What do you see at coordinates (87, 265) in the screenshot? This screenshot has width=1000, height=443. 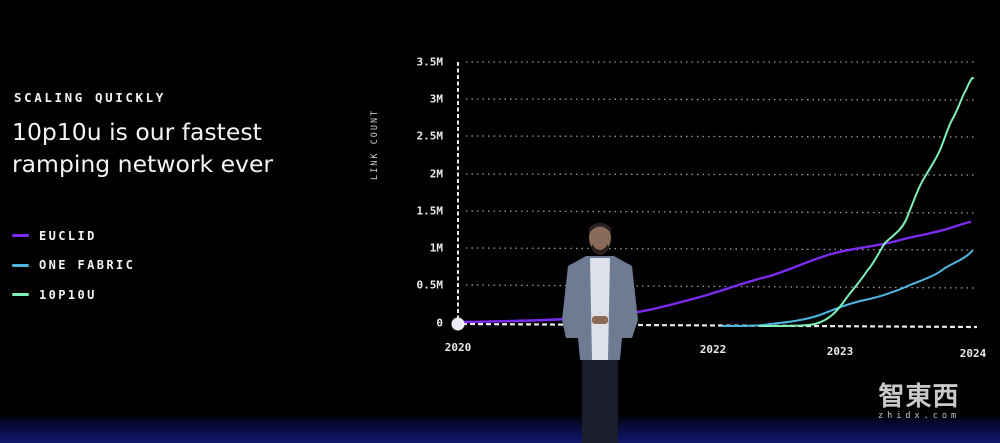 I see `legend-label: ONE FABRIC` at bounding box center [87, 265].